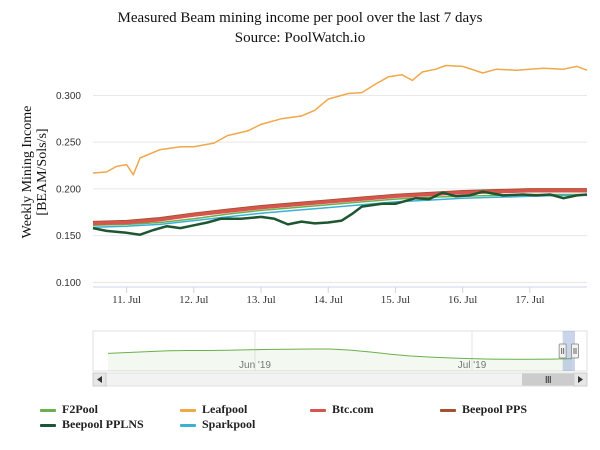  I want to click on y-tick-label: 0.150, so click(68, 236).